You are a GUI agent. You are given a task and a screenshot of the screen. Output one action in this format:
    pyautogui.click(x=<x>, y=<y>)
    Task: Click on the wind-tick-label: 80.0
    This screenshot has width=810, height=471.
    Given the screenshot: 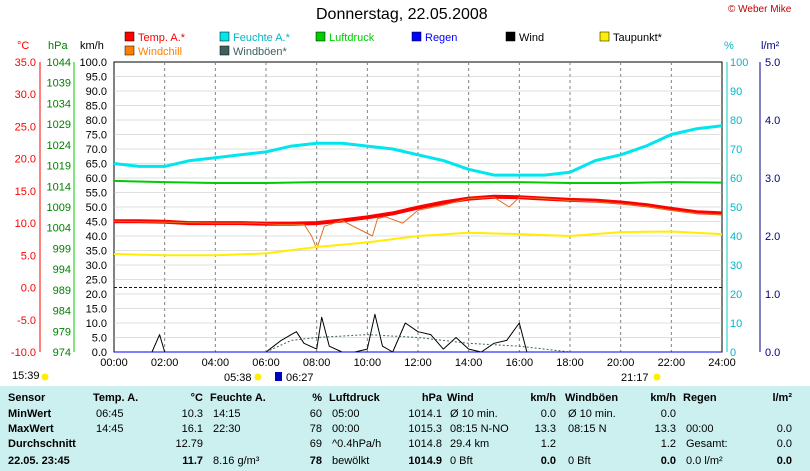 What is the action you would take?
    pyautogui.click(x=96, y=121)
    